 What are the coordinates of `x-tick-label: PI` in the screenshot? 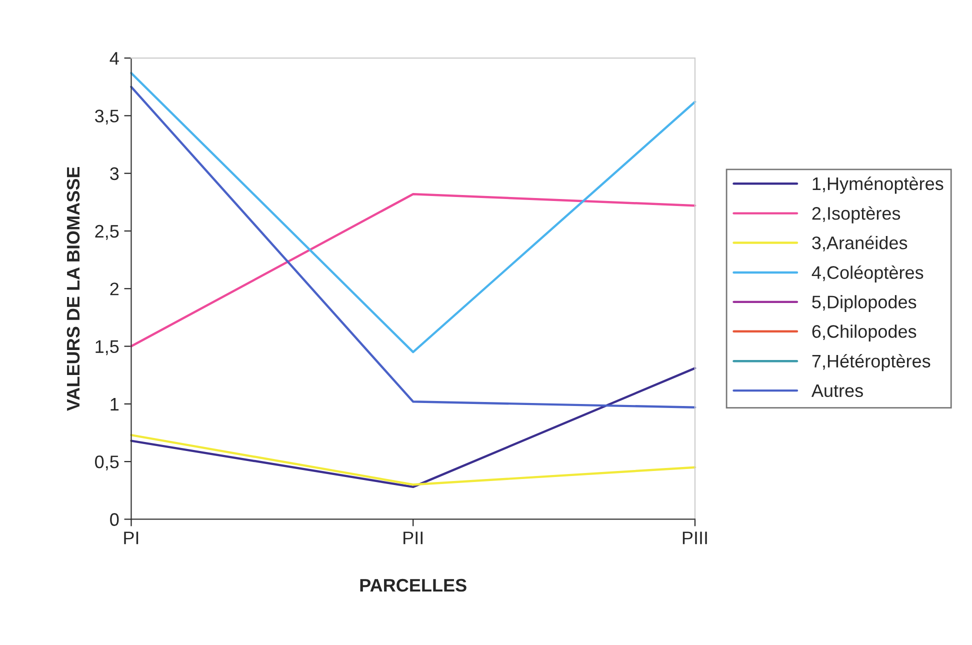 It's located at (131, 538).